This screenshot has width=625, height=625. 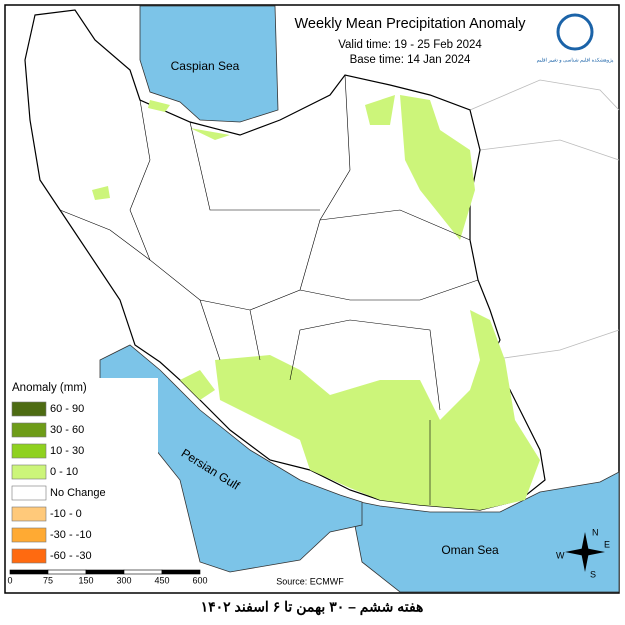 What do you see at coordinates (64, 472) in the screenshot?
I see `legend-label: 0 - 10` at bounding box center [64, 472].